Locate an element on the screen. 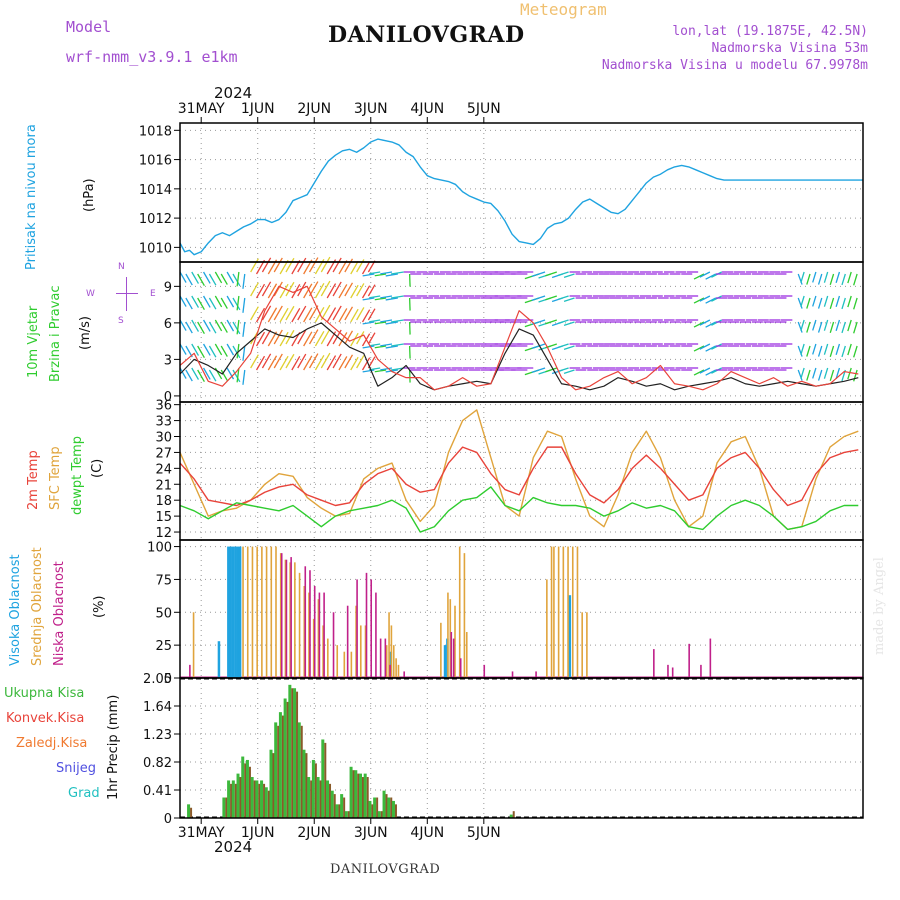  y-tick-label: 1010 is located at coordinates (155, 248).